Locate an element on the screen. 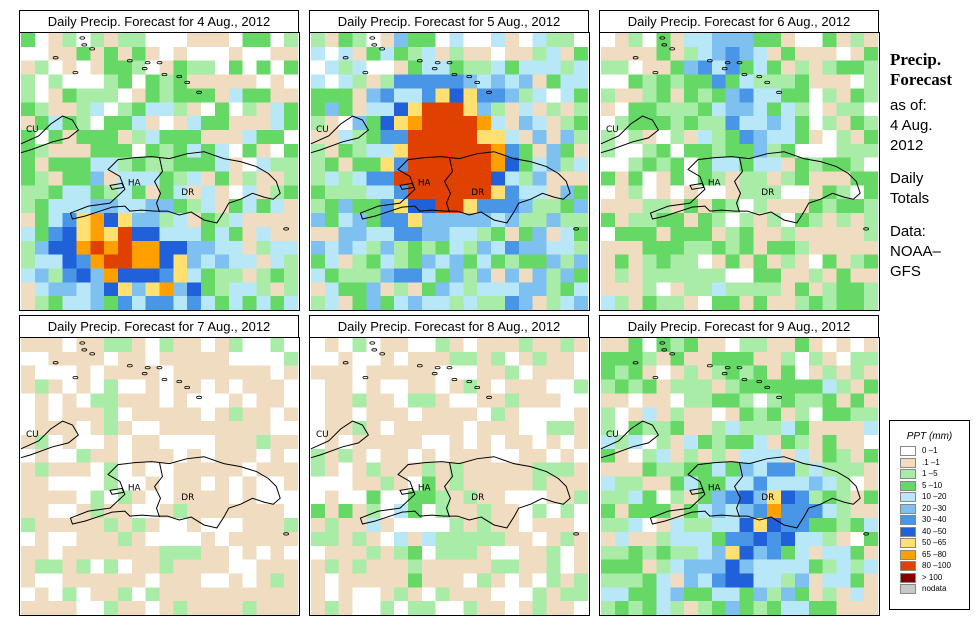 Image resolution: width=975 pixels, height=635 pixels. info-heading-2: Forecast is located at coordinates (921, 79).